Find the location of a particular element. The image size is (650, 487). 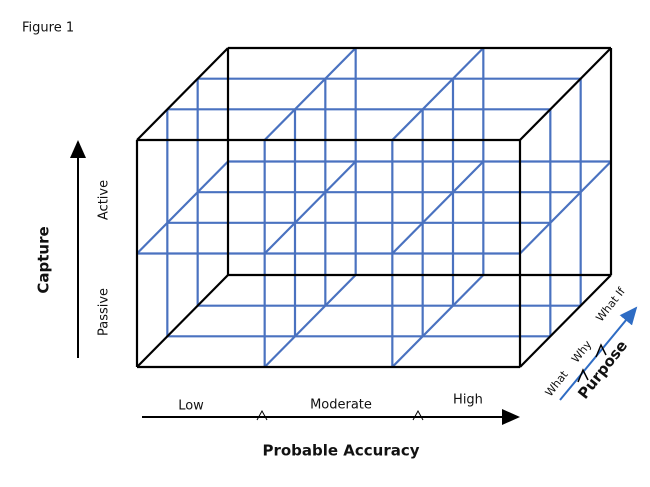

why-label: Why is located at coordinates (582, 352).